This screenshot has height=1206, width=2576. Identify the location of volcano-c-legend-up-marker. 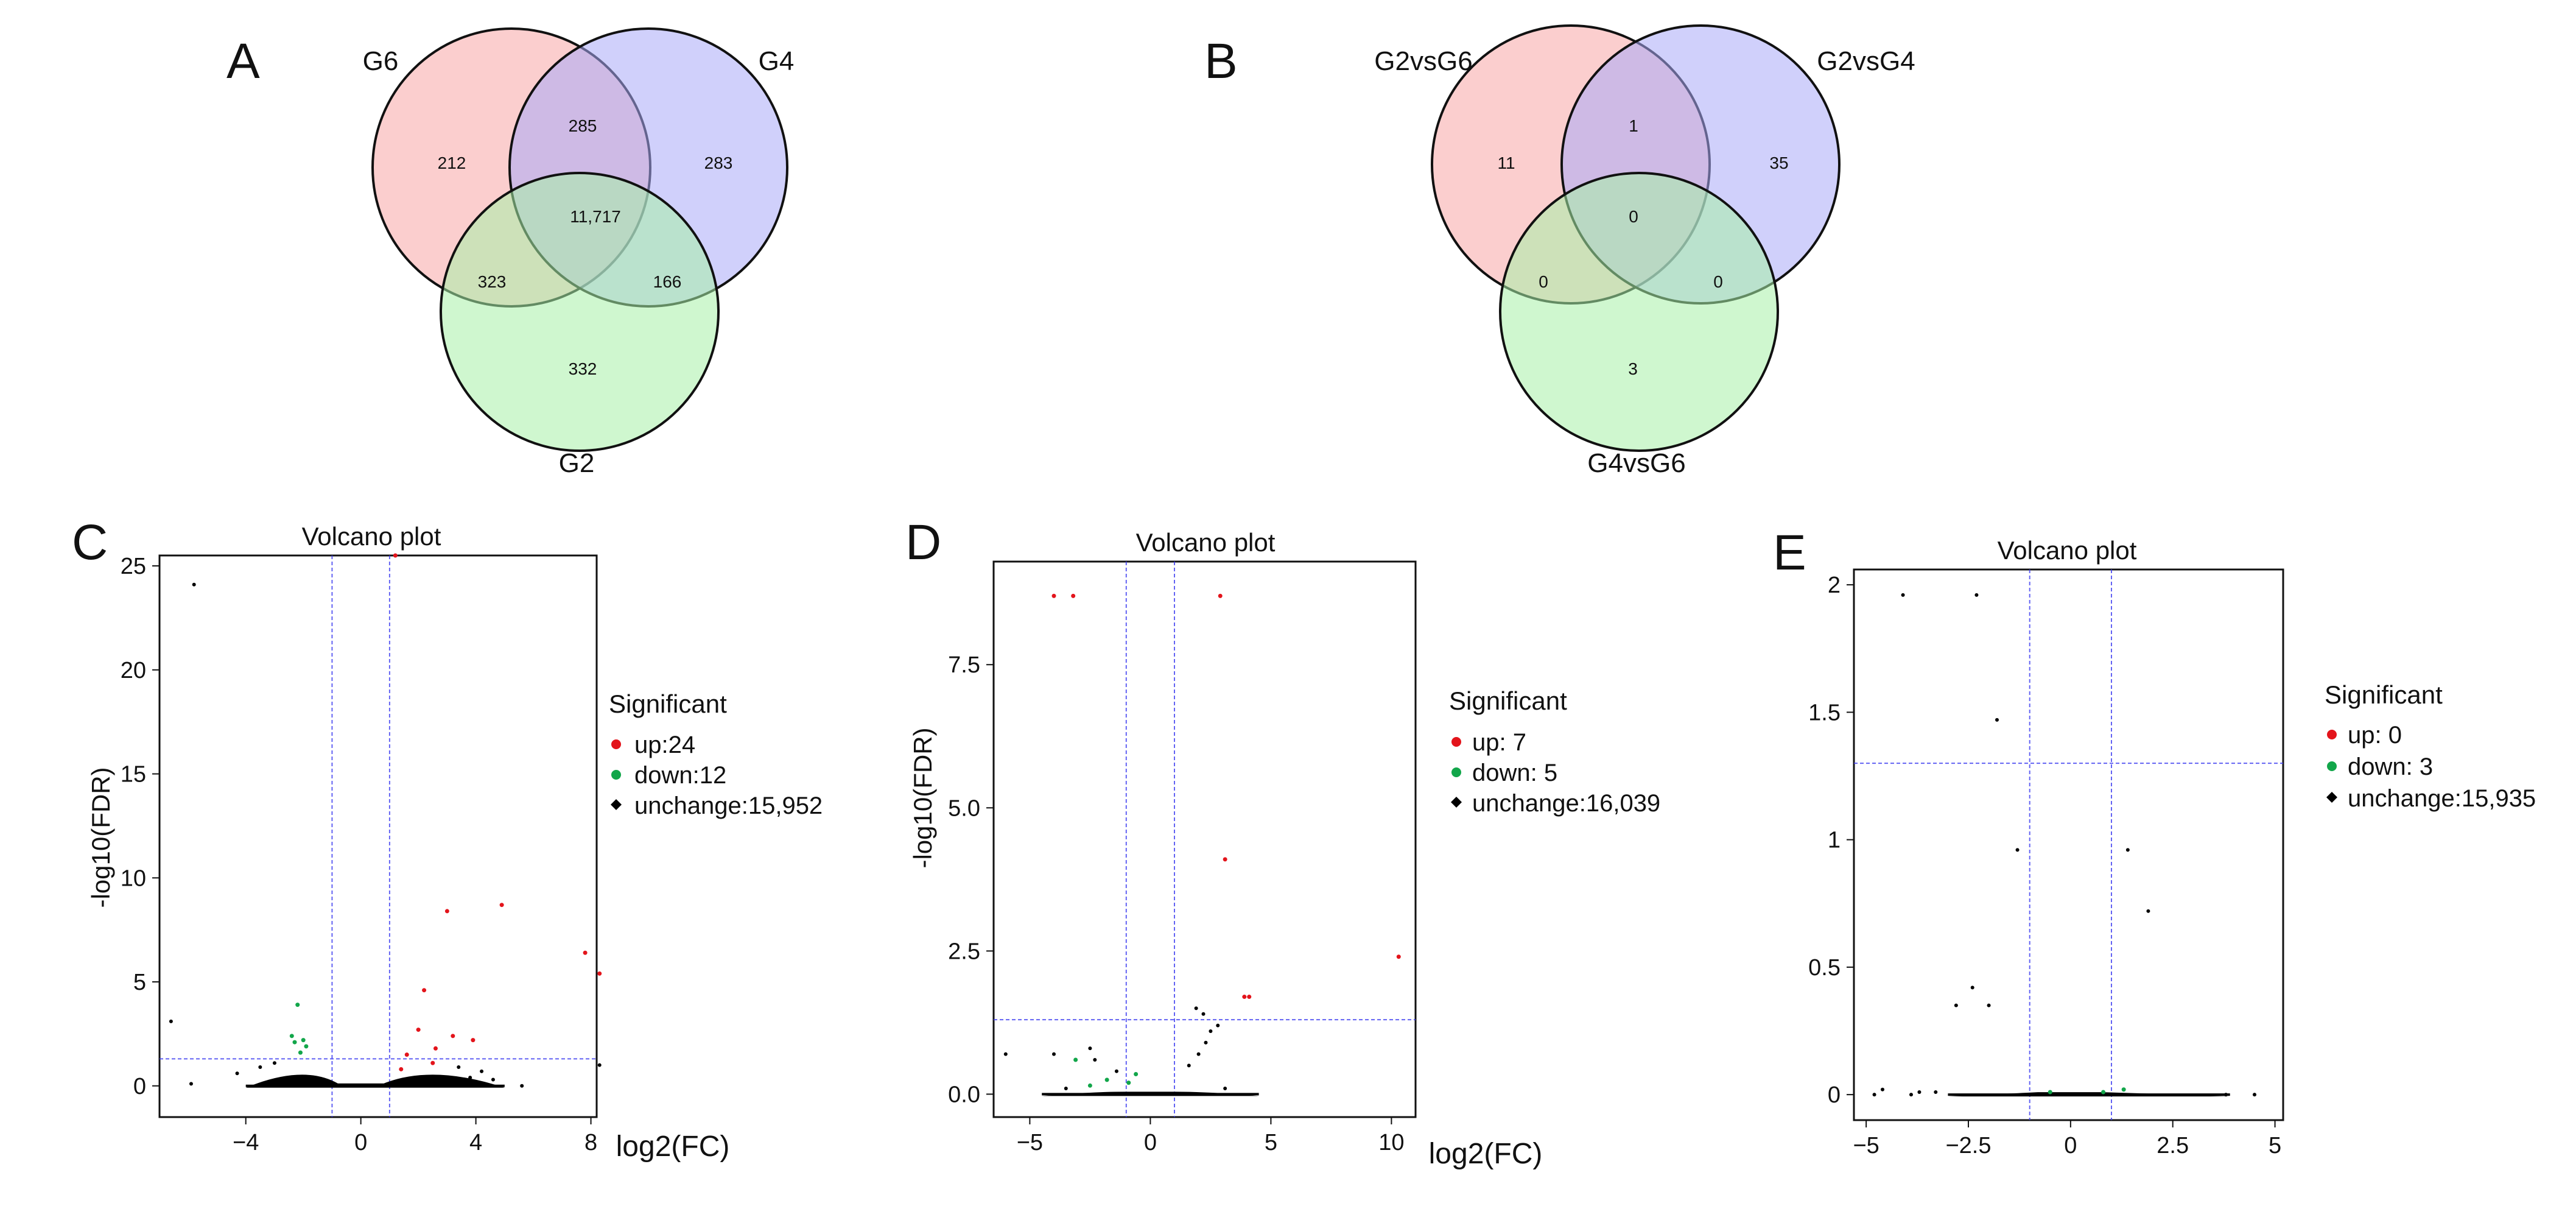
(616, 744).